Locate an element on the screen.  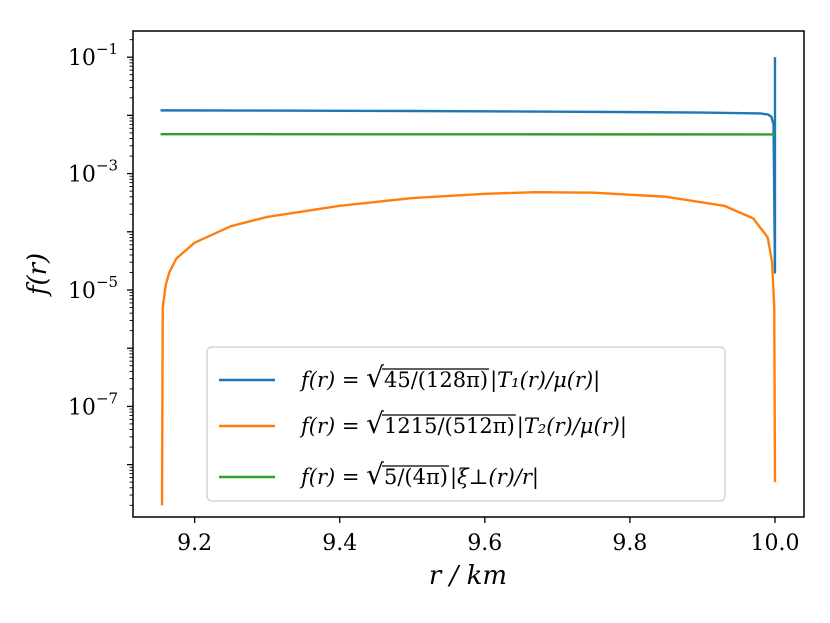
y-tick-label: 10⁻⁵ is located at coordinates (93, 288).